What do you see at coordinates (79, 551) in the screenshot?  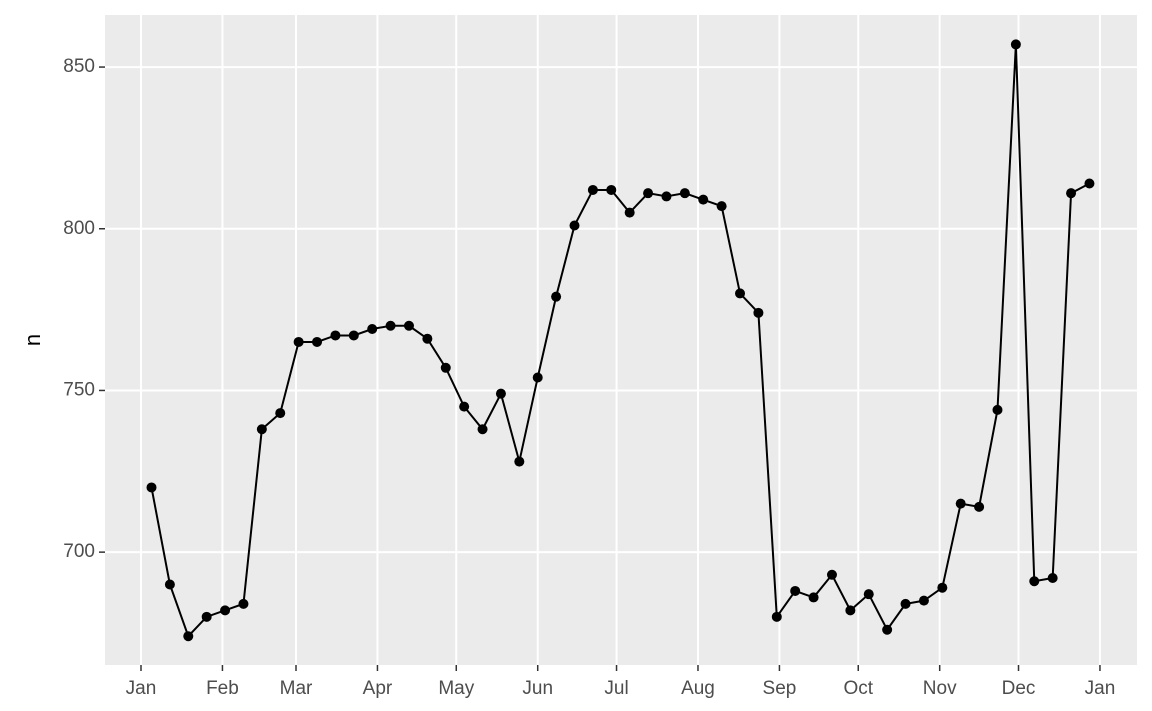 I see `y-tick-label: 700` at bounding box center [79, 551].